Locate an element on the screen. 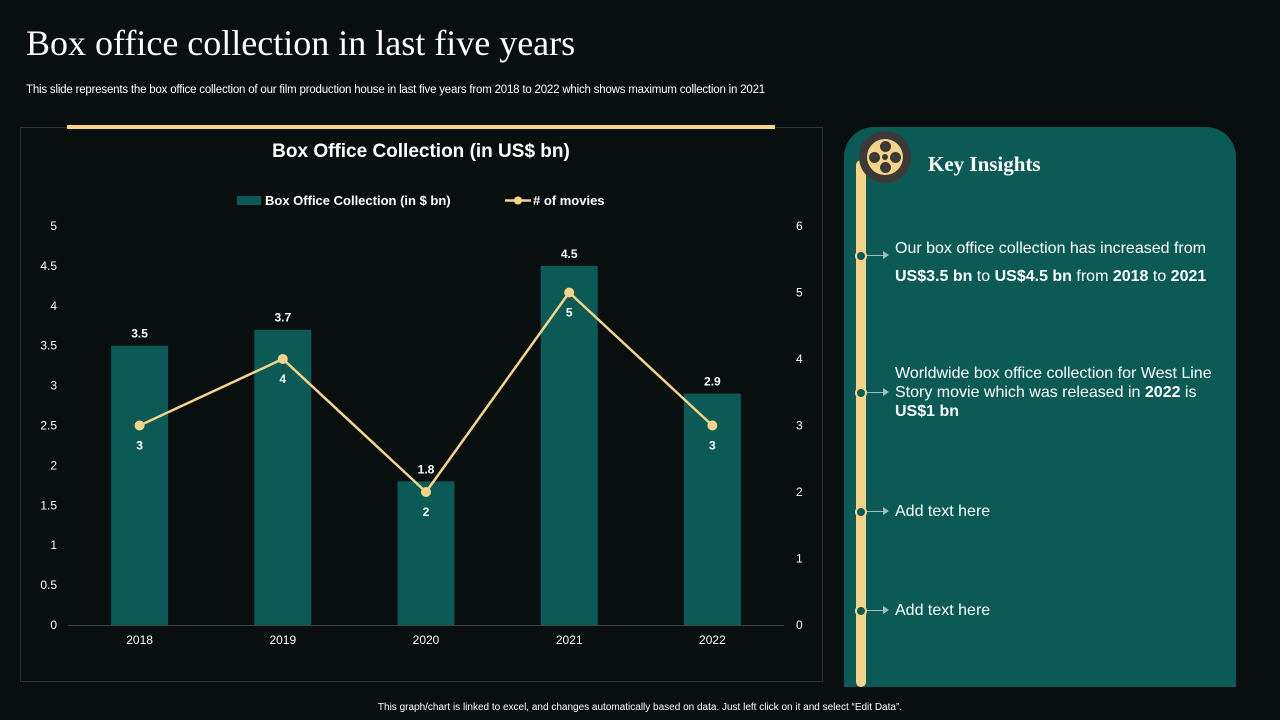  y-right-tick-label: 0 is located at coordinates (799, 625).